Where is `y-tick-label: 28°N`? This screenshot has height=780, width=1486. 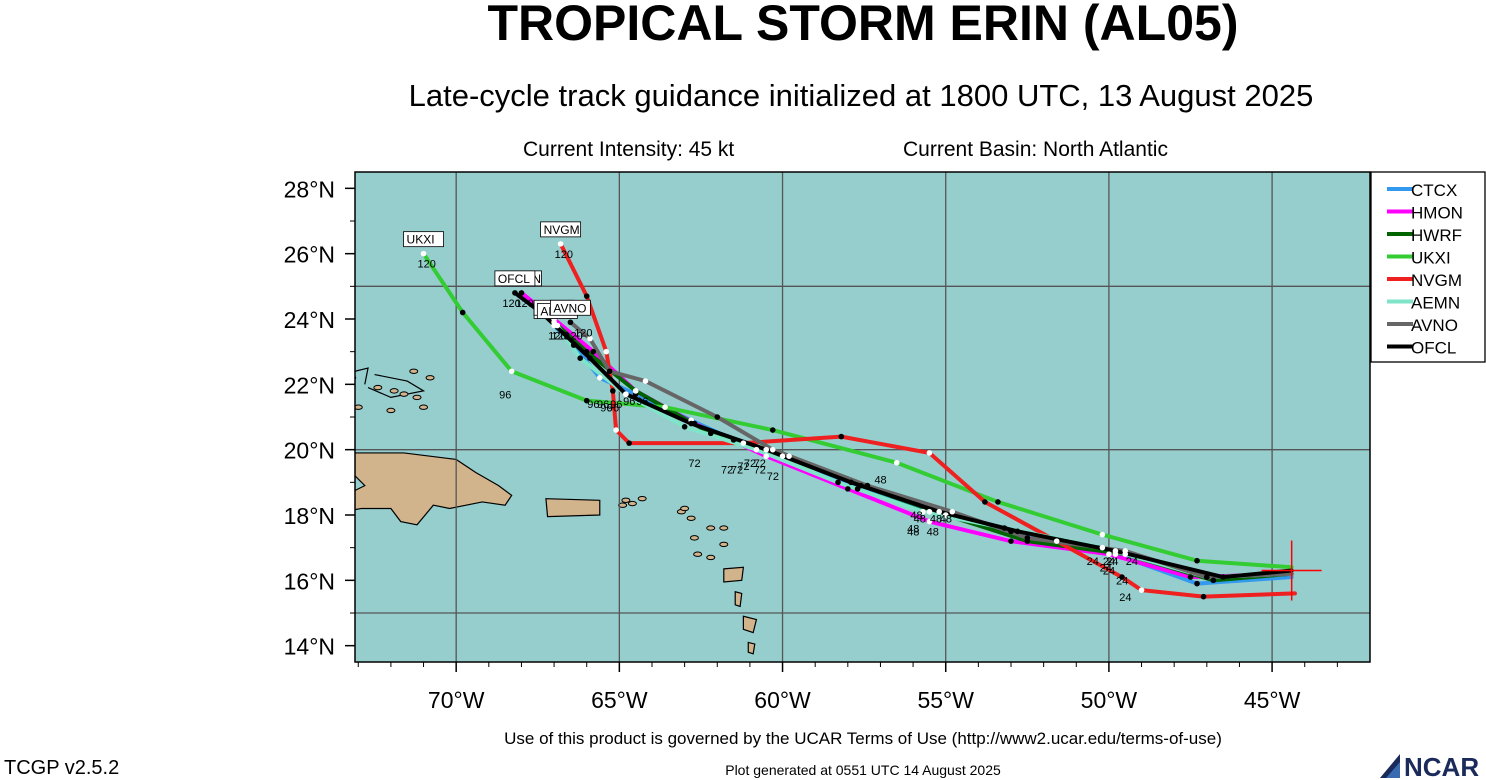 y-tick-label: 28°N is located at coordinates (309, 189).